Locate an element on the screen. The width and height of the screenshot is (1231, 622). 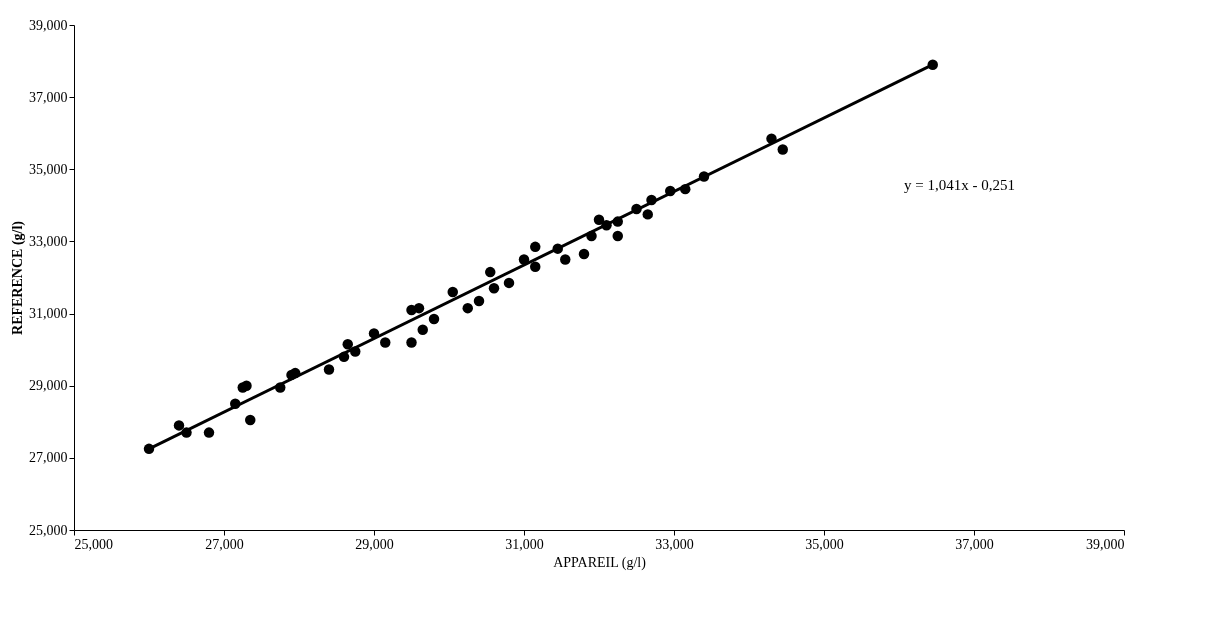
x-tick-label: 27,000 is located at coordinates (224, 544).